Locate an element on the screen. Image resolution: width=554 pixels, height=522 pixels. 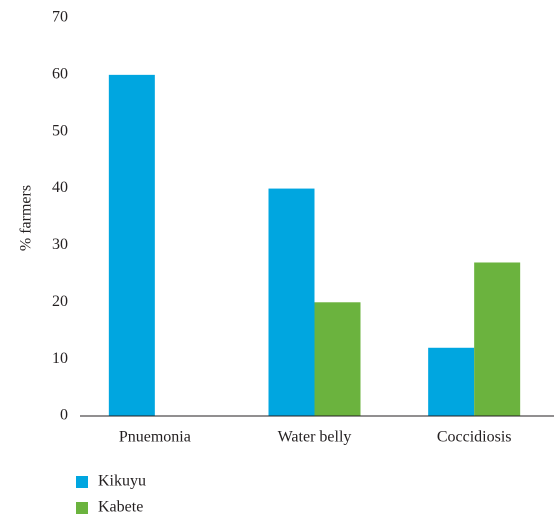
legend-label: Kabete is located at coordinates (120, 507).